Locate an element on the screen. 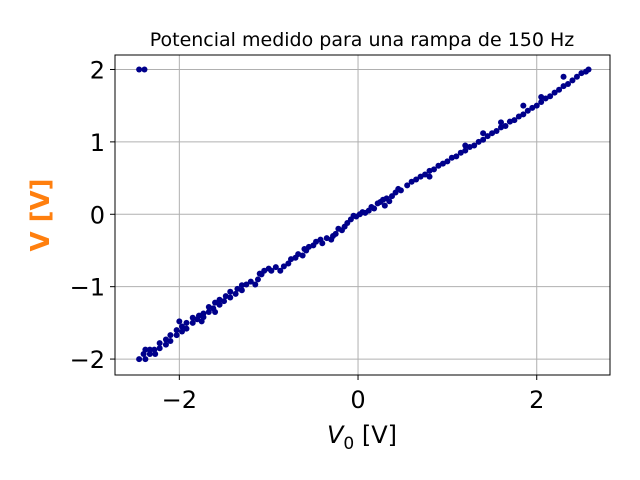 The width and height of the screenshot is (640, 480). y-tick-label: 0 is located at coordinates (97, 215).